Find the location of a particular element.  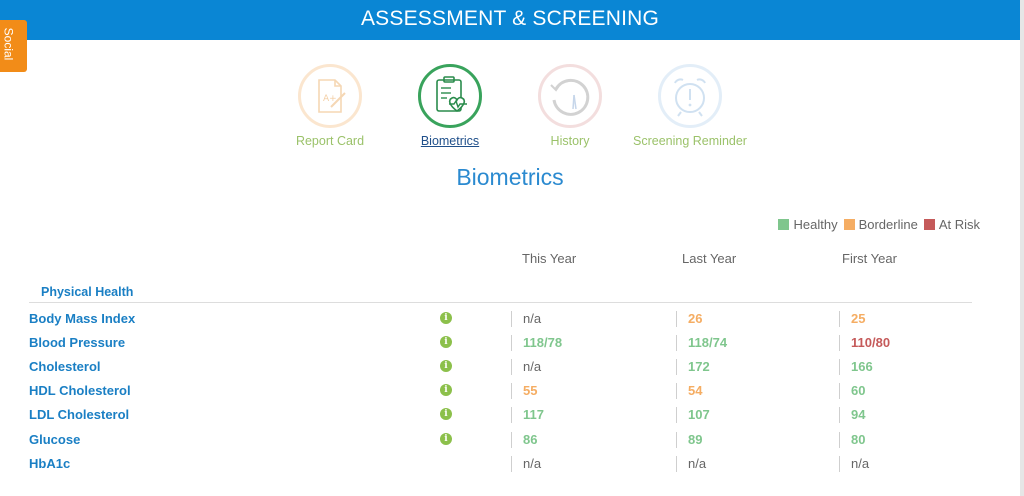

borderline-swatch is located at coordinates (849, 224).